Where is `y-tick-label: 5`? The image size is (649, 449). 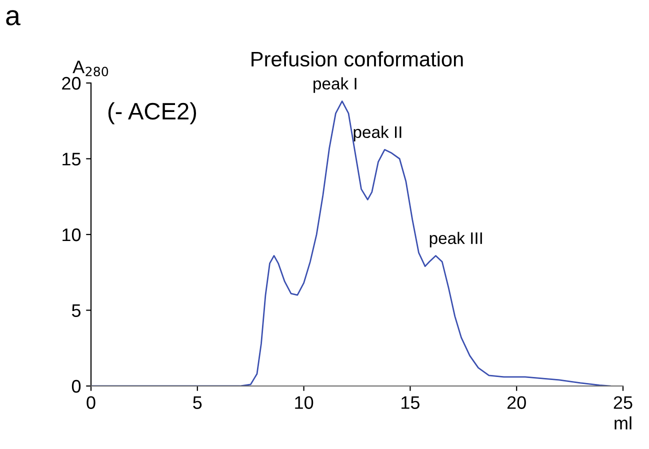 y-tick-label: 5 is located at coordinates (76, 310).